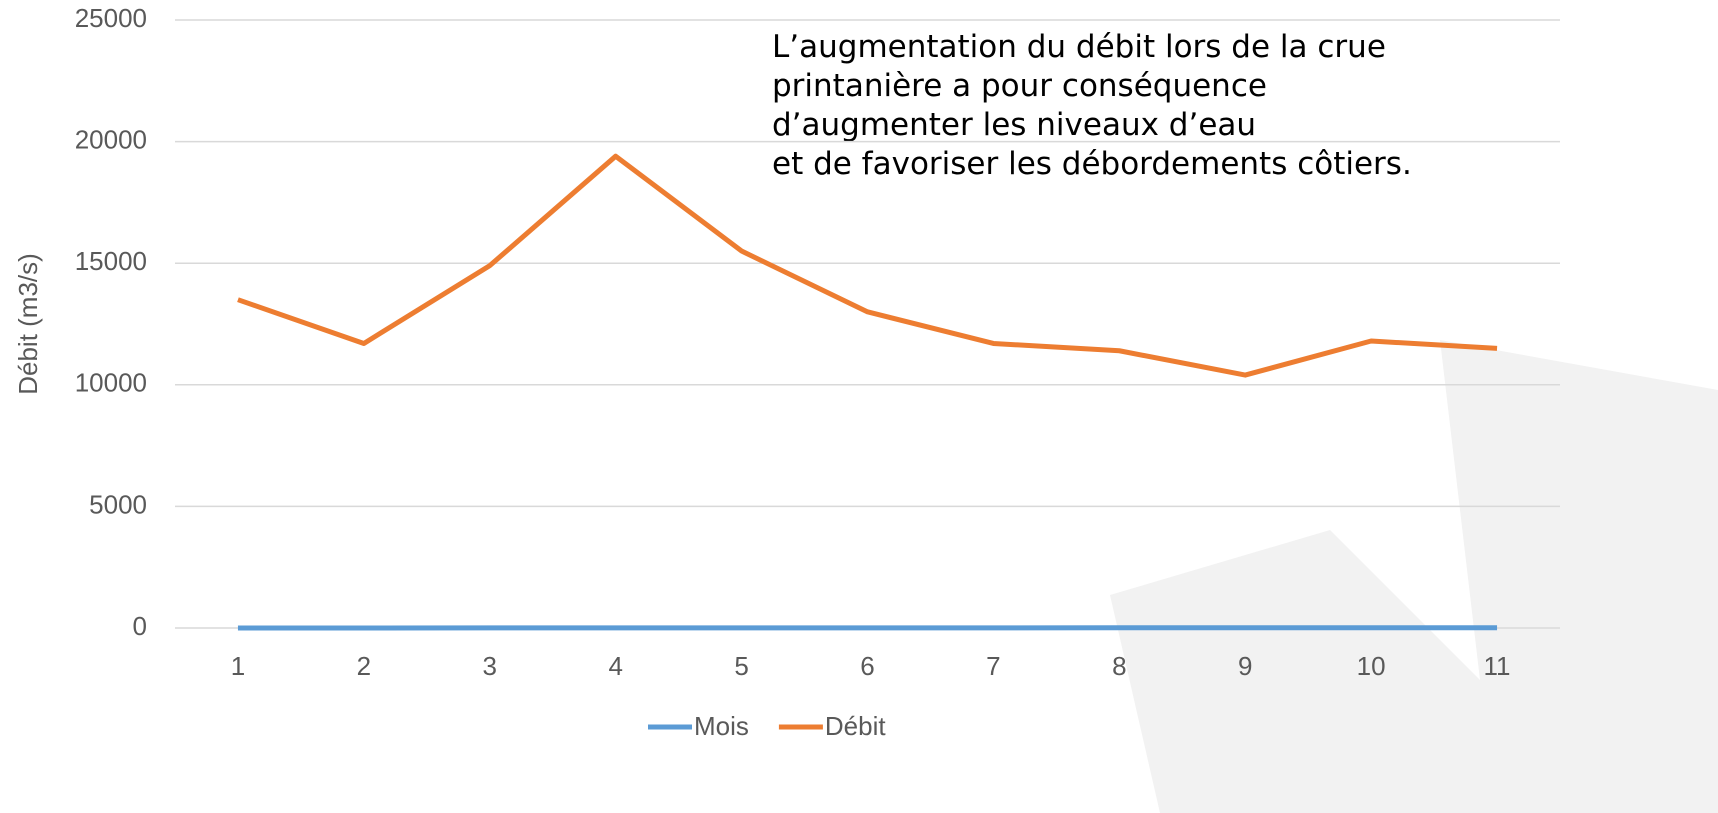 The image size is (1718, 813). I want to click on y-tick-label: 15000, so click(111, 261).